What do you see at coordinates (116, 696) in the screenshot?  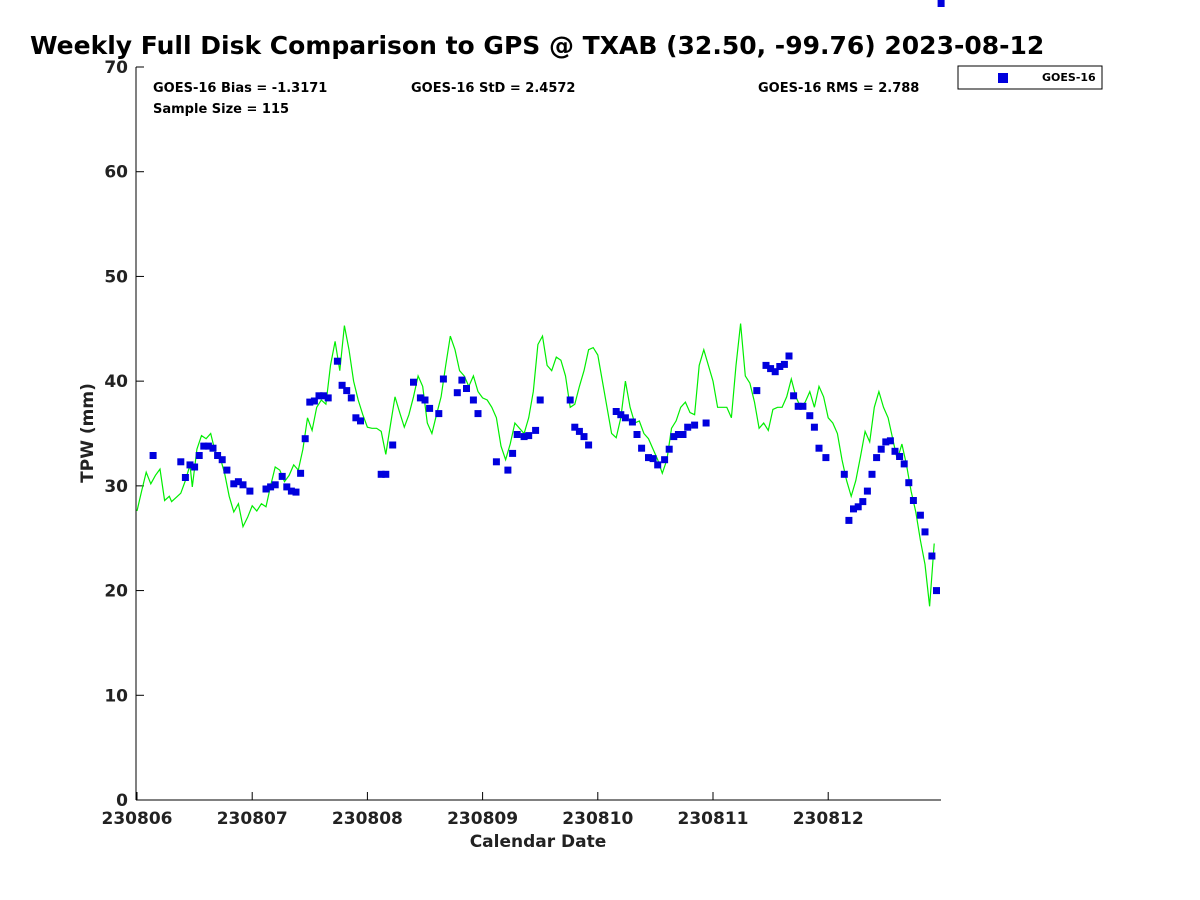 I see `y-tick-label: 10` at bounding box center [116, 696].